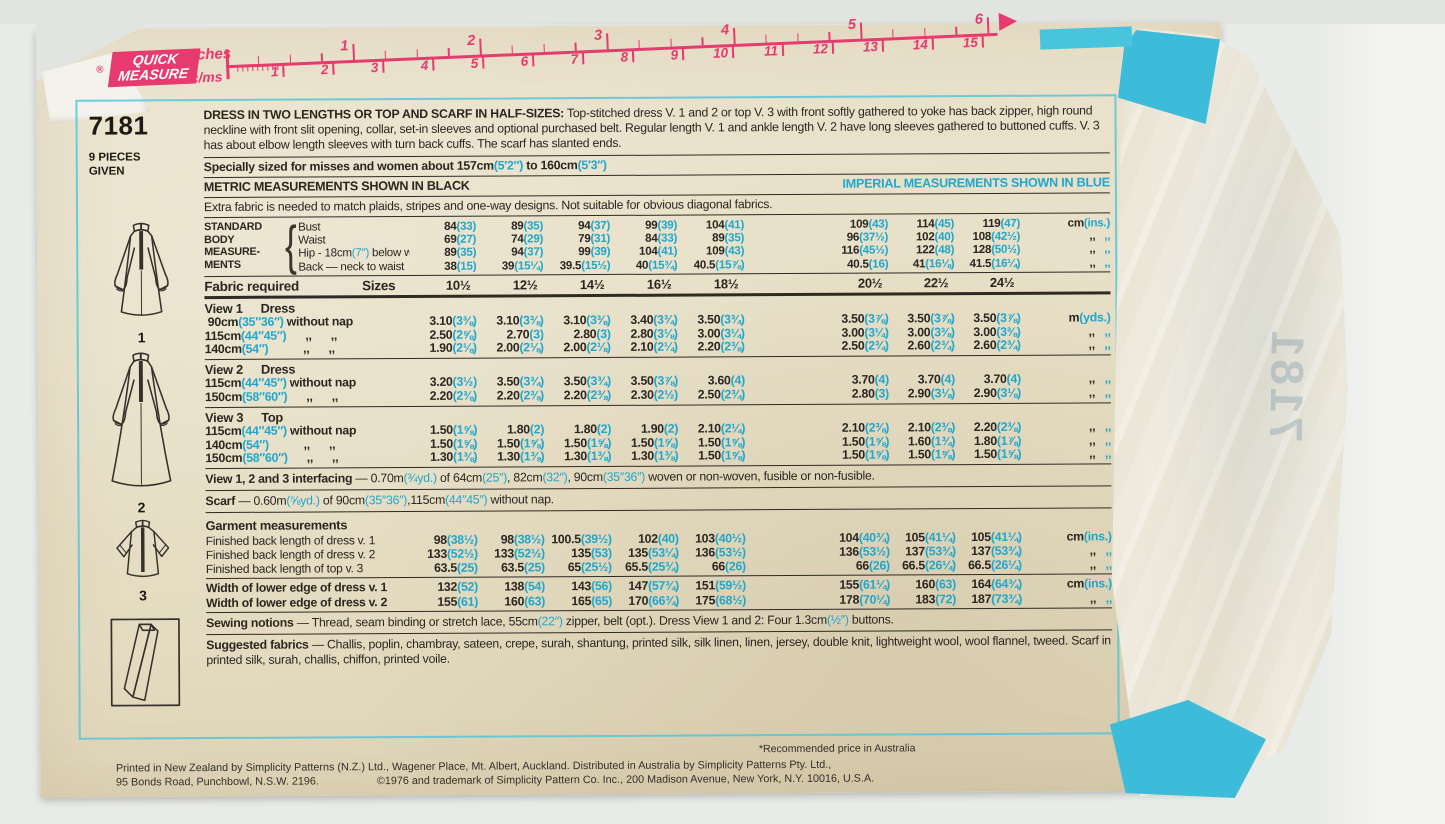 This screenshot has height=824, width=1445. What do you see at coordinates (141, 419) in the screenshot?
I see `dress-ankle-length-drawing` at bounding box center [141, 419].